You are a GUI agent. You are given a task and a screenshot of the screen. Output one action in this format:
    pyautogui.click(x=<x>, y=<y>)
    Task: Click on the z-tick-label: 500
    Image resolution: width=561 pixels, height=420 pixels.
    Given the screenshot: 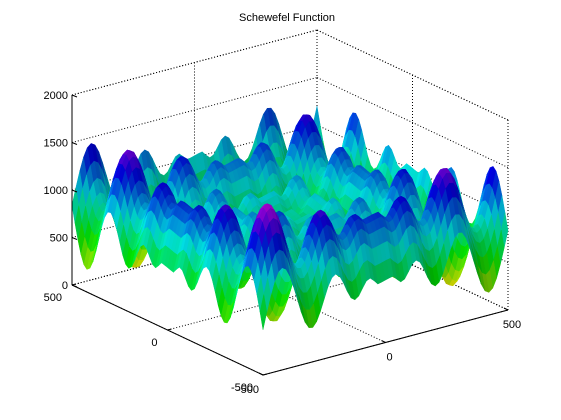 What is the action you would take?
    pyautogui.click(x=59, y=239)
    